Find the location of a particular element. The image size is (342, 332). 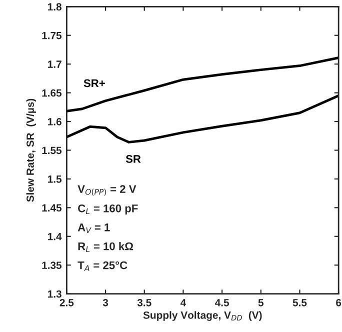

y-tick-label: 1.35 is located at coordinates (52, 265).